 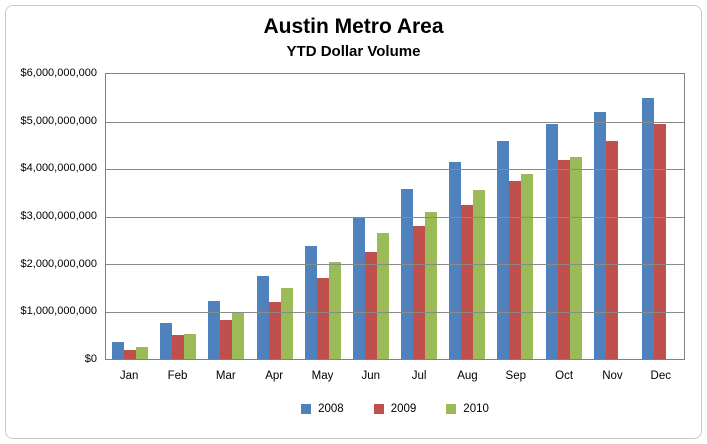 What do you see at coordinates (515, 269) in the screenshot?
I see `bar-2009-sep` at bounding box center [515, 269].